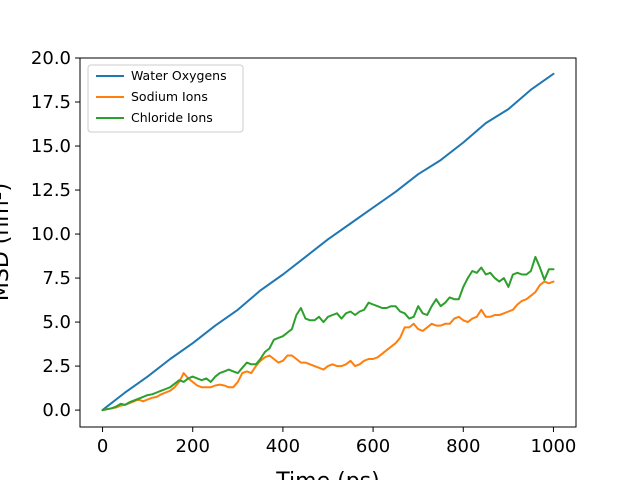 The width and height of the screenshot is (640, 480). What do you see at coordinates (463, 446) in the screenshot?
I see `x-tick-label: 800` at bounding box center [463, 446].